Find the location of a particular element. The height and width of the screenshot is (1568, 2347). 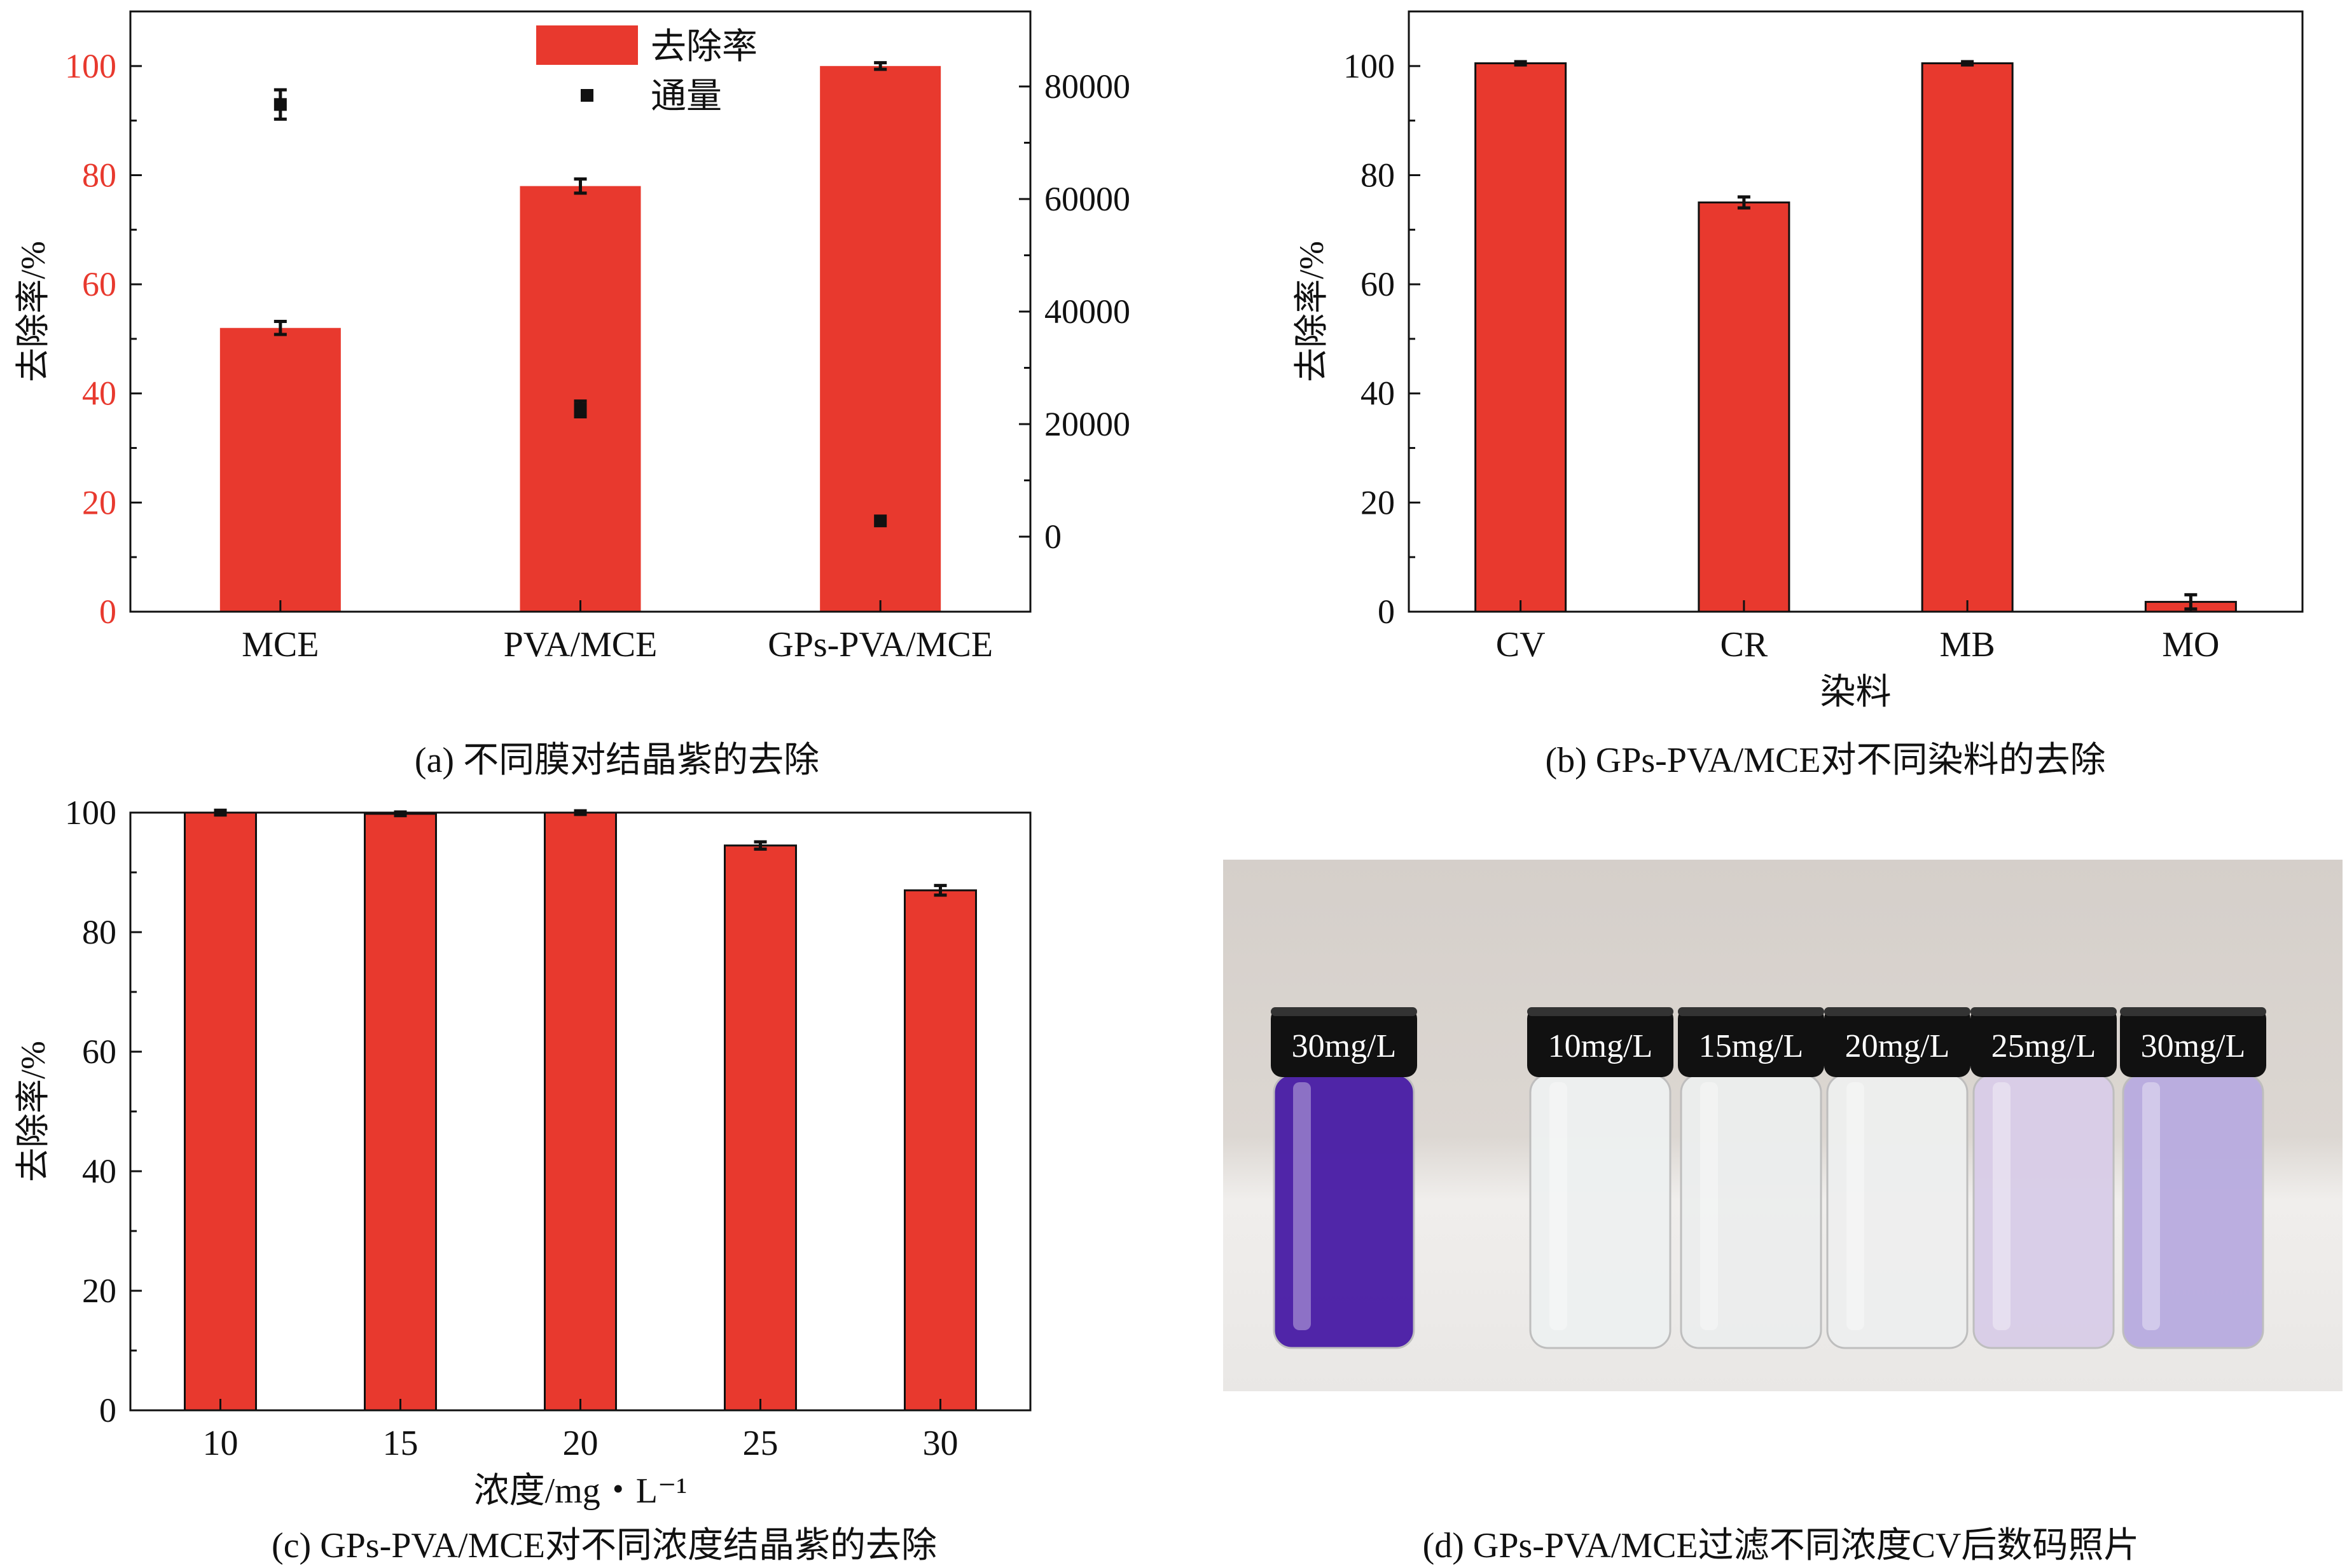

vial-label: 15mg/L is located at coordinates (1751, 1046).